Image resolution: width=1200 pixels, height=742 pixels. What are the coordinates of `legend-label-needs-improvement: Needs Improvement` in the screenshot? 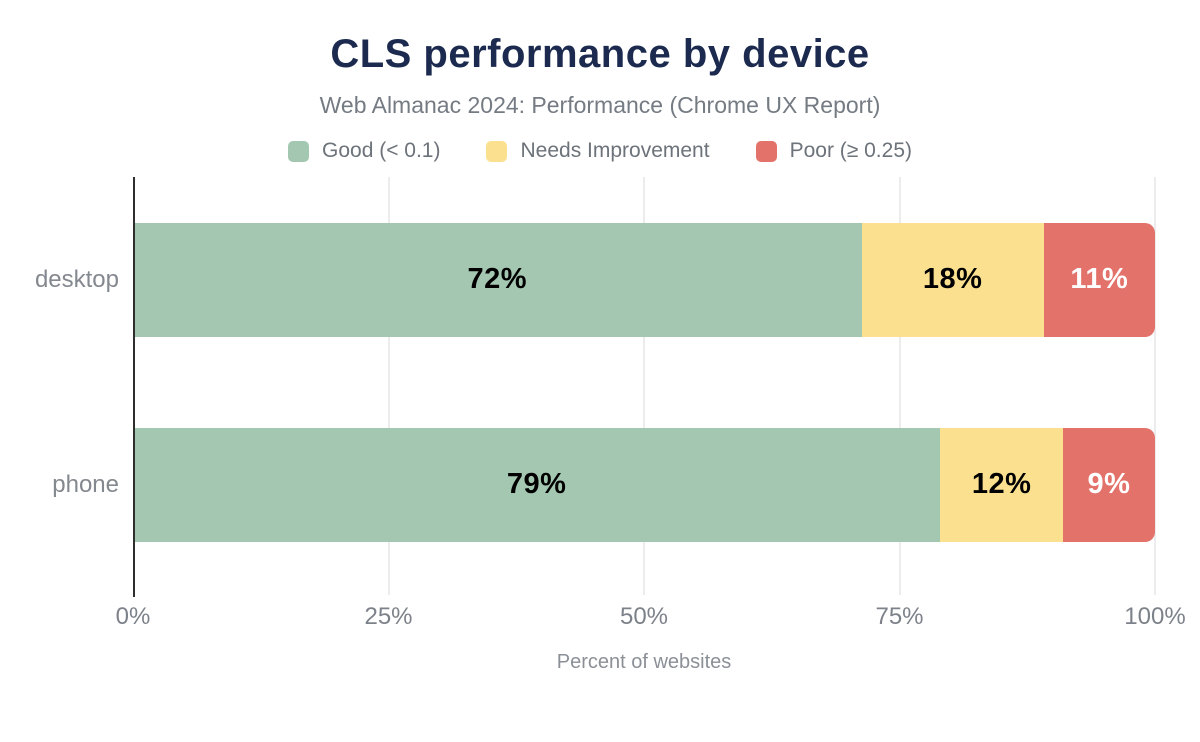 It's located at (615, 150).